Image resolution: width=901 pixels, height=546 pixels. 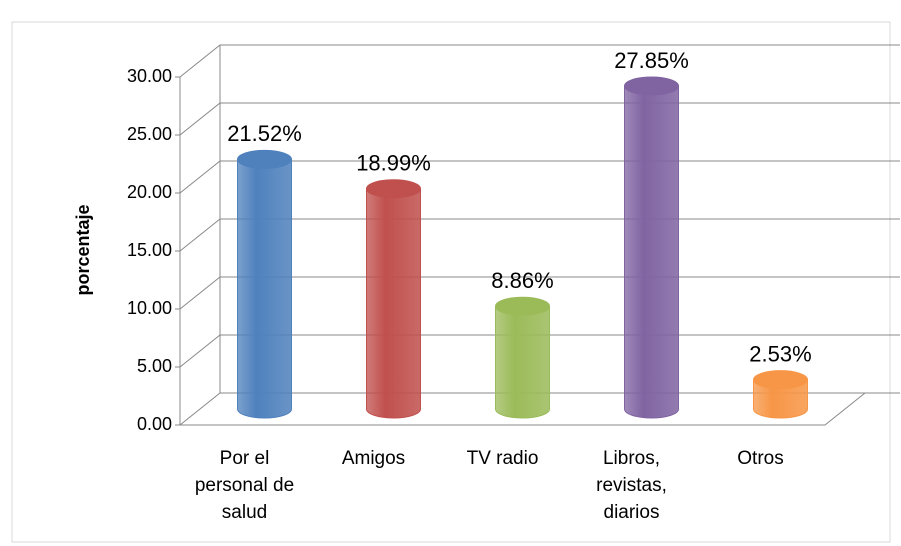 What do you see at coordinates (149, 76) in the screenshot?
I see `y-tick-label: 30.00` at bounding box center [149, 76].